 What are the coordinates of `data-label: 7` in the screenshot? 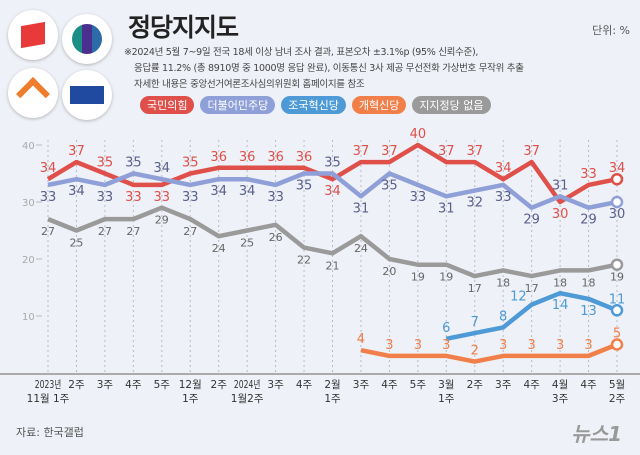 It's located at (475, 322).